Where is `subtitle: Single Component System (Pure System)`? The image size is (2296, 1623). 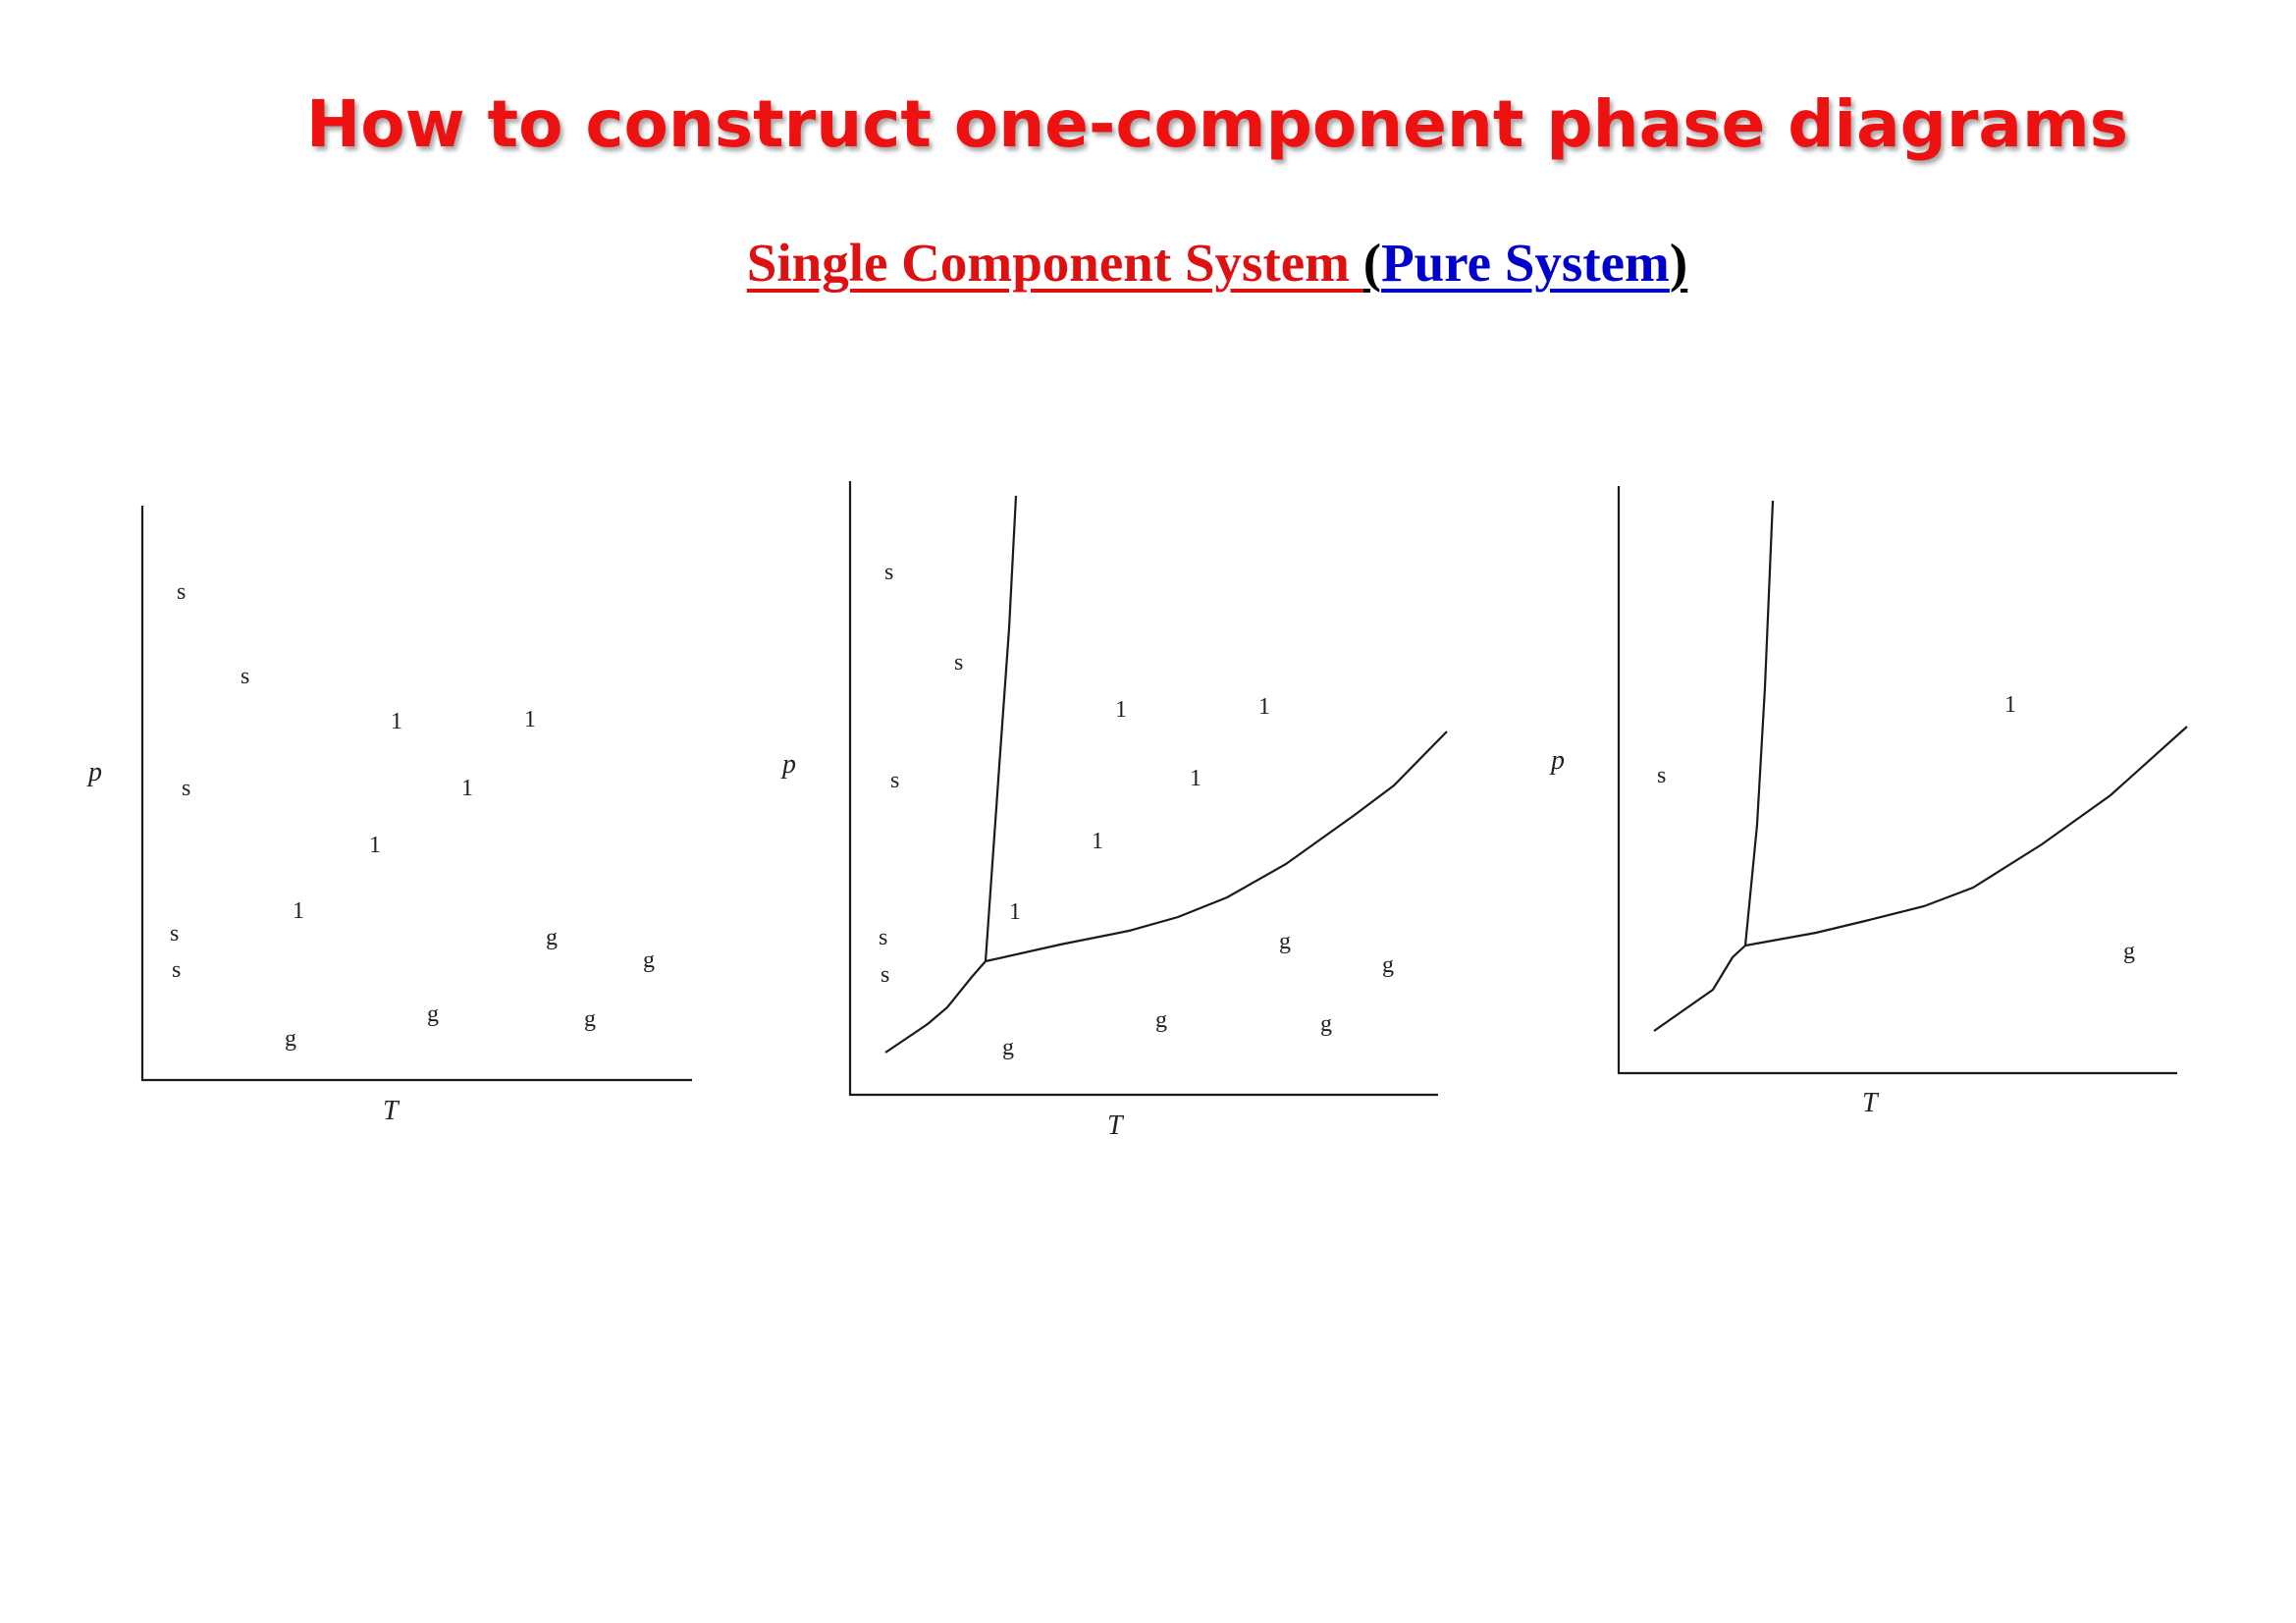
subtitle: Single Component System (Pure System) is located at coordinates (1148, 263).